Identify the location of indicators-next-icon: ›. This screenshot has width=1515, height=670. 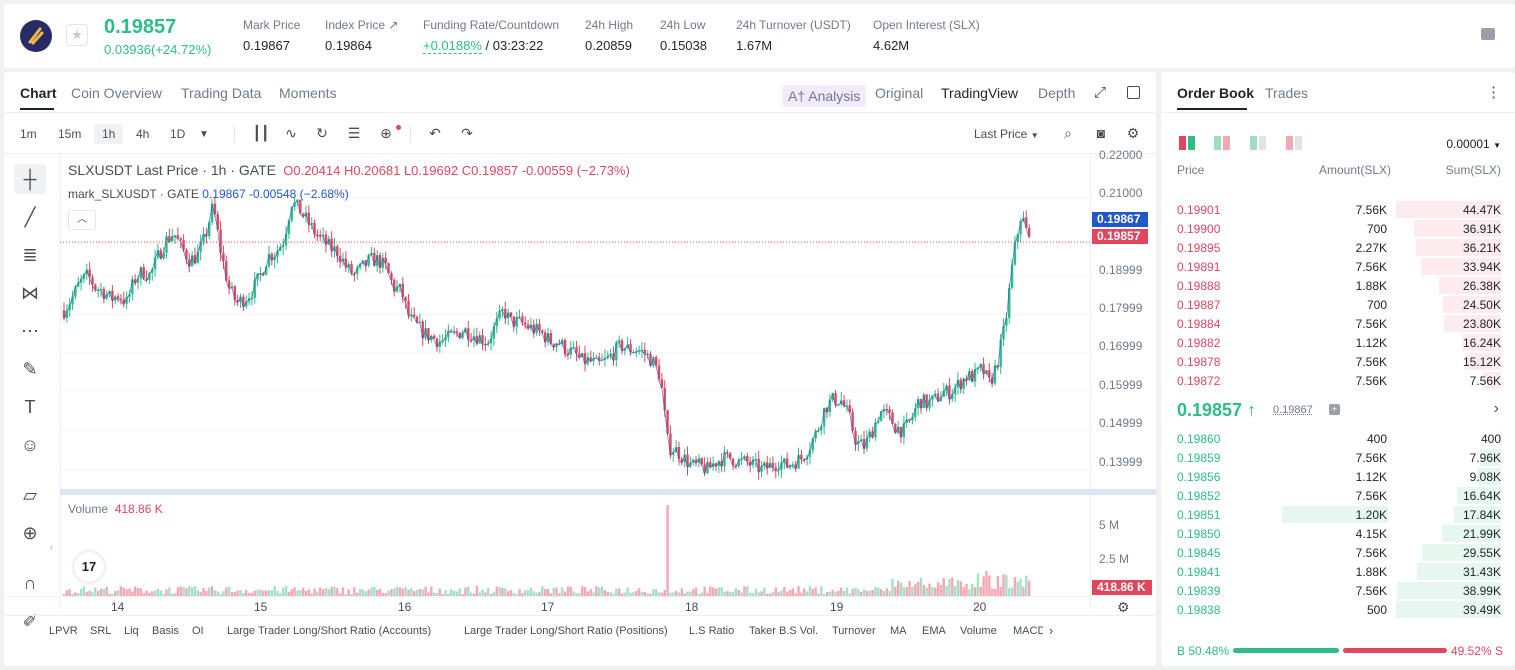
(1051, 630).